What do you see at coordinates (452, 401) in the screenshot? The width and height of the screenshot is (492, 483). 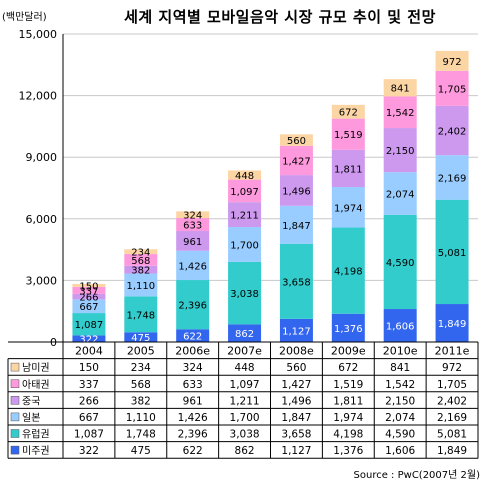 I see `table-cell-value: 2,402` at bounding box center [452, 401].